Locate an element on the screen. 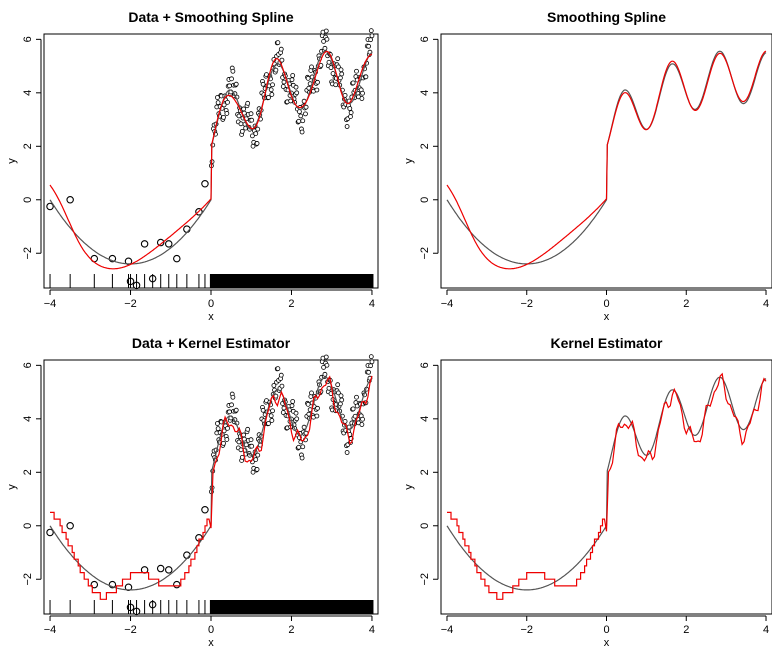 The width and height of the screenshot is (772, 647). true-function-line is located at coordinates (606, 483).